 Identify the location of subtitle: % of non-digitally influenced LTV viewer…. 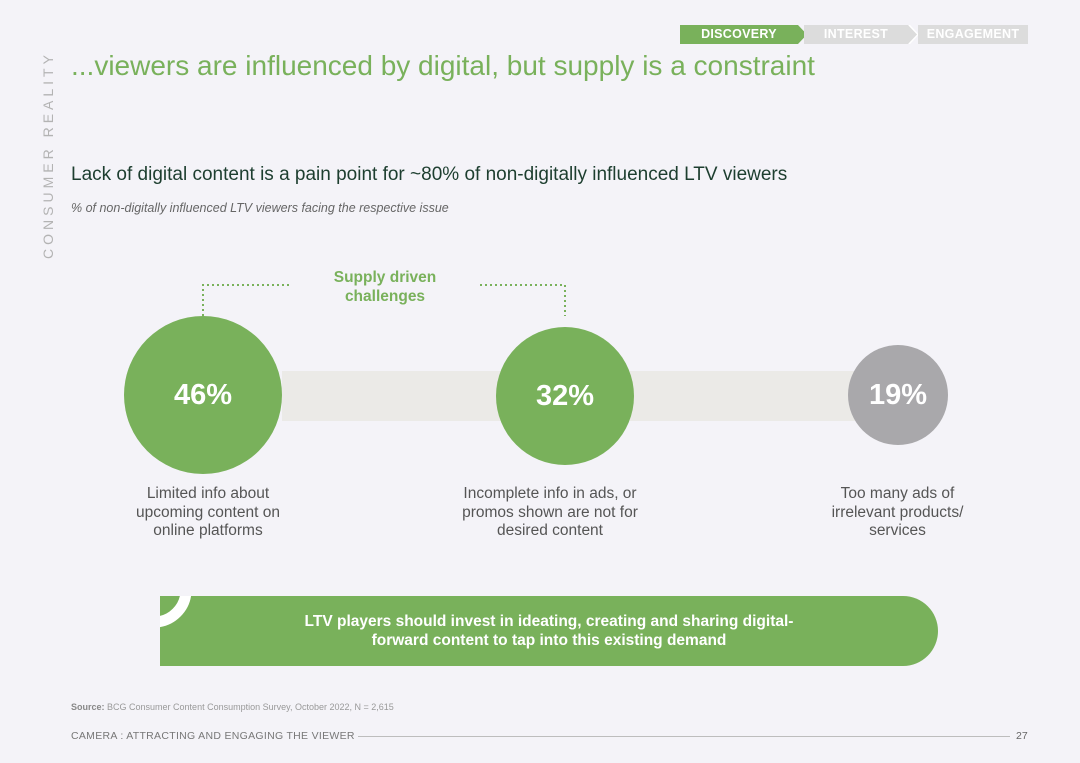
(260, 208).